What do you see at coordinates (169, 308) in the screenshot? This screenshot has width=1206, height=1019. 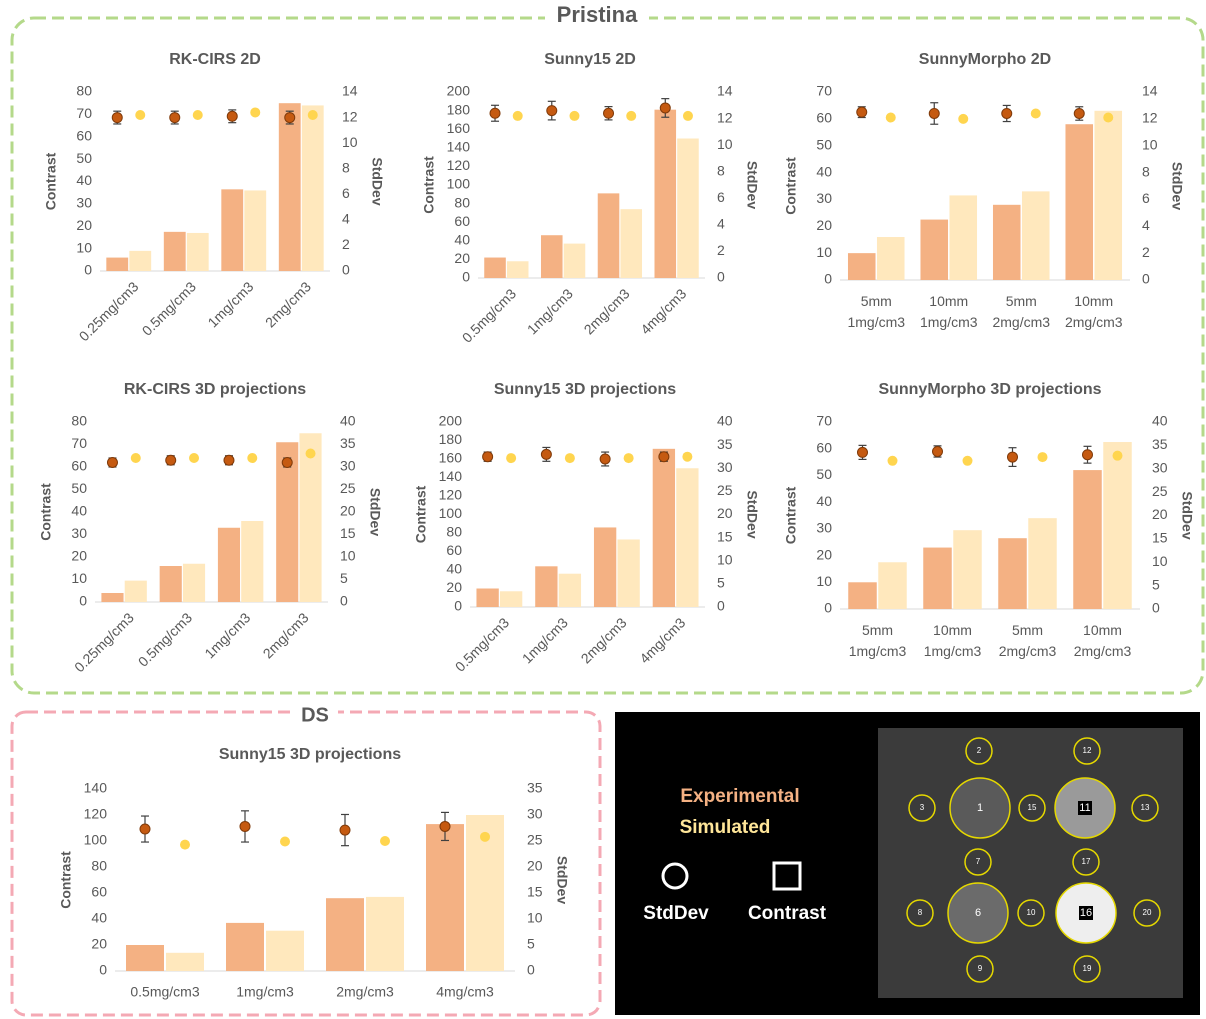 I see `x-tick-label: 0.5mg/cm3` at bounding box center [169, 308].